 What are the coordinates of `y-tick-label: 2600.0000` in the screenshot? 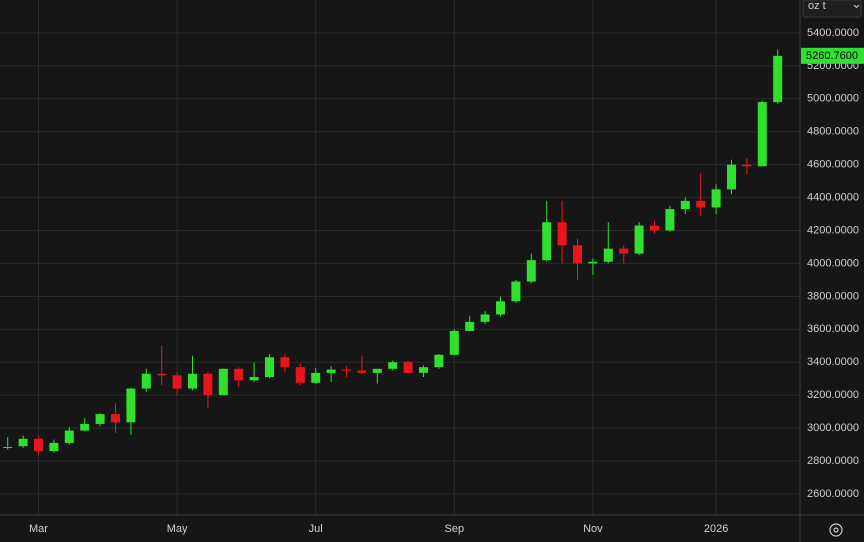 It's located at (833, 494).